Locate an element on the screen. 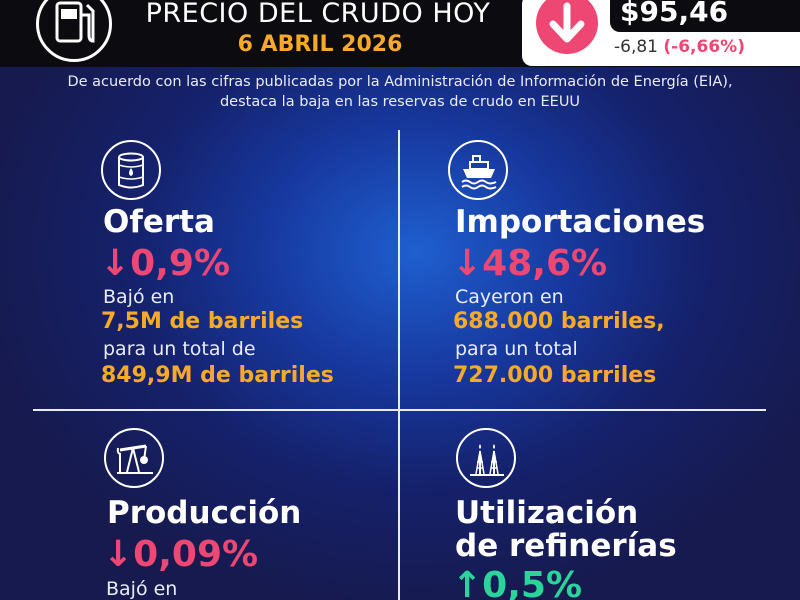  oil-barrel-icon is located at coordinates (131, 170).